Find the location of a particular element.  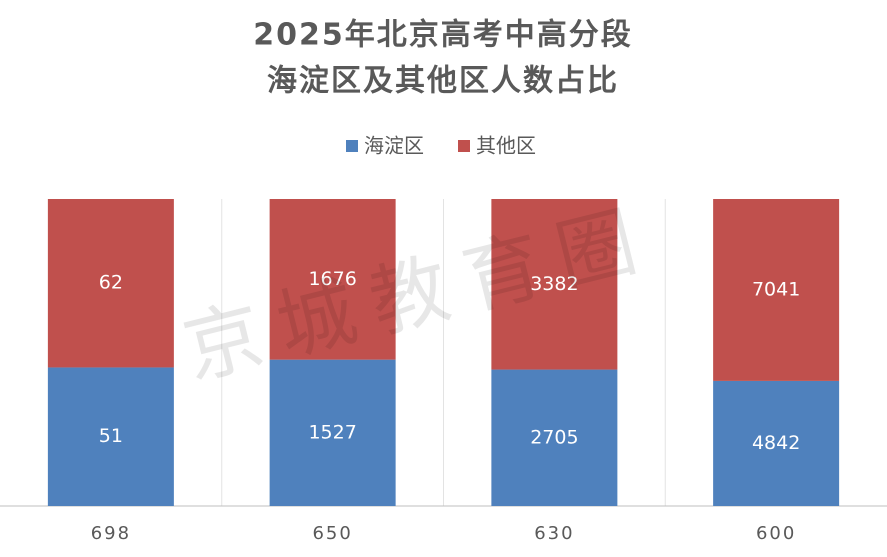

value-label: 3382 is located at coordinates (554, 284).